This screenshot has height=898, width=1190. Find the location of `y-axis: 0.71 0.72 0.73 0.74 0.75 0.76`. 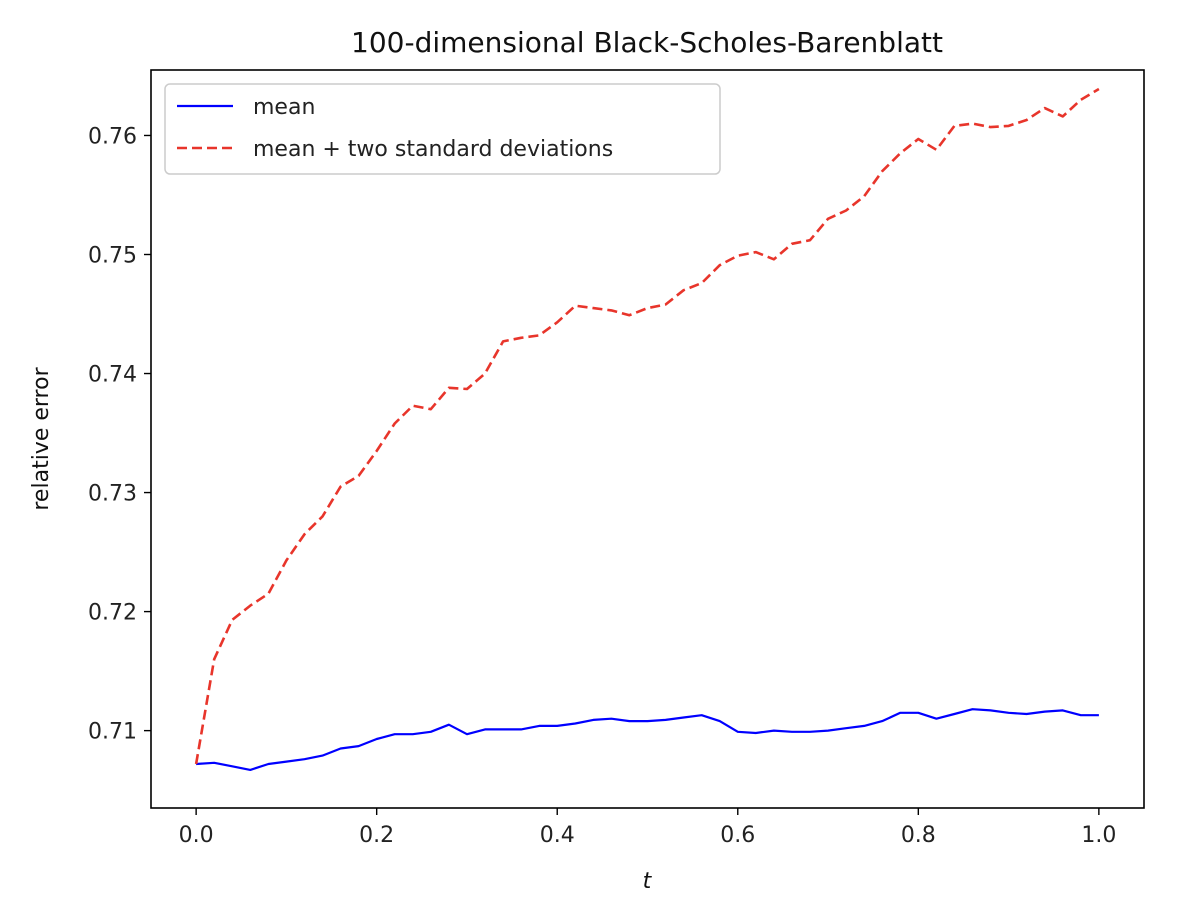

y-axis: 0.71 0.72 0.73 0.74 0.75 0.76 is located at coordinates (119, 434).